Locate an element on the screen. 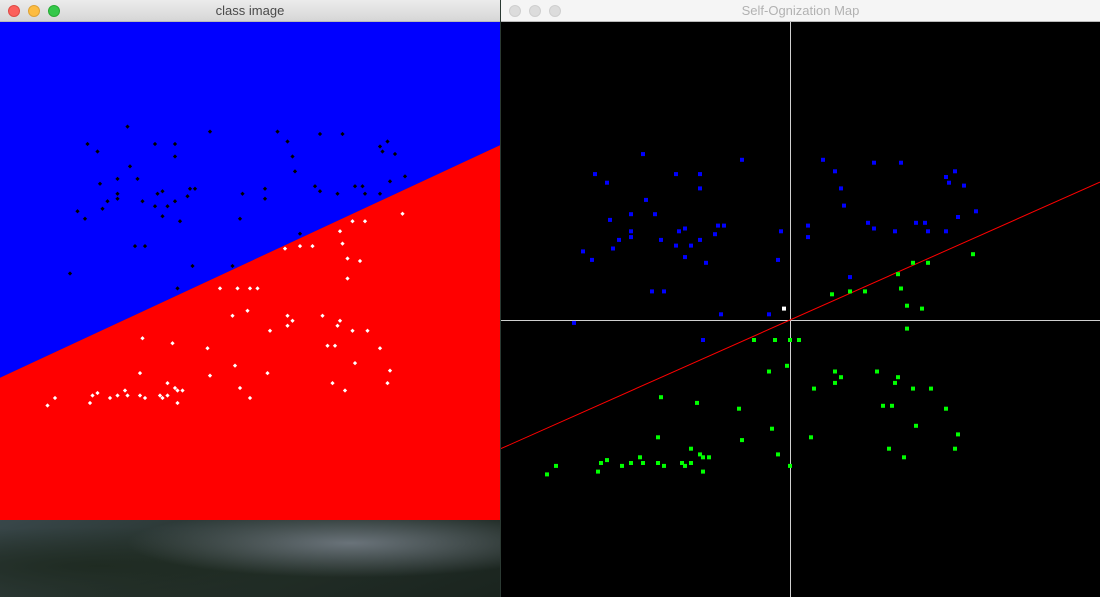  som-titlebar: Self-Ognization Map is located at coordinates (800, 11).